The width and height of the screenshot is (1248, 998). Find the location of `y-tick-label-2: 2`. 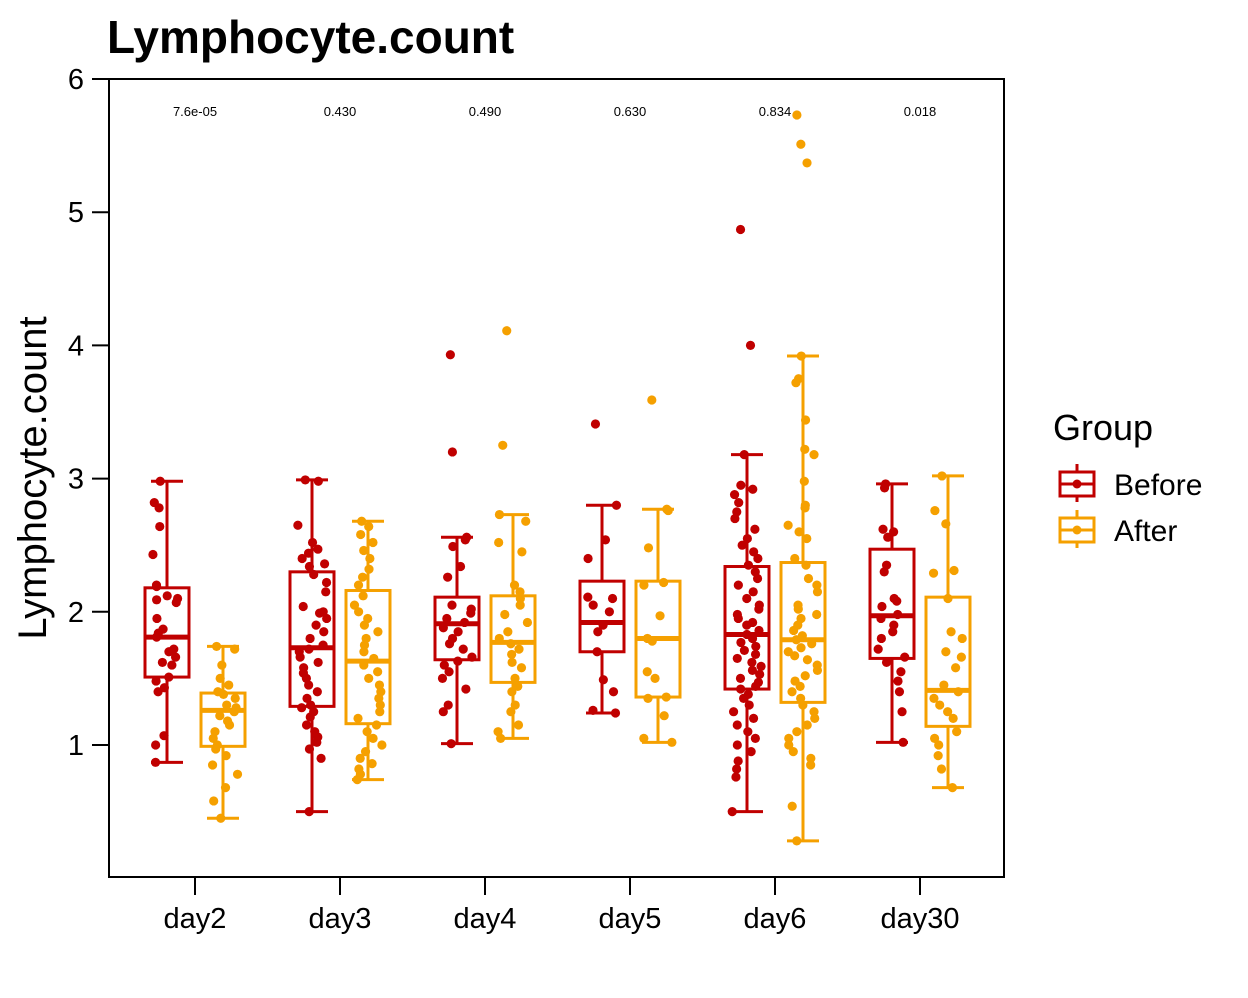

y-tick-label-2: 2 is located at coordinates (76, 613).